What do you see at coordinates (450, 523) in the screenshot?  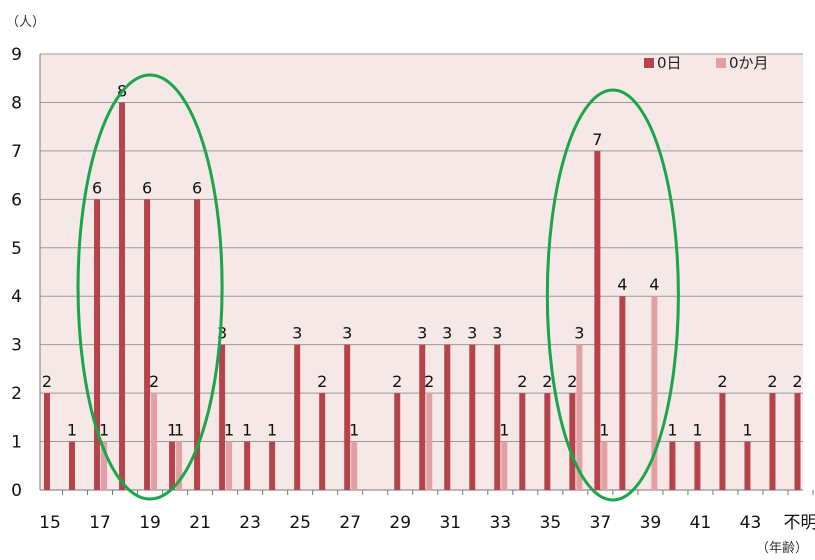 I see `x-tick-label: 31` at bounding box center [450, 523].